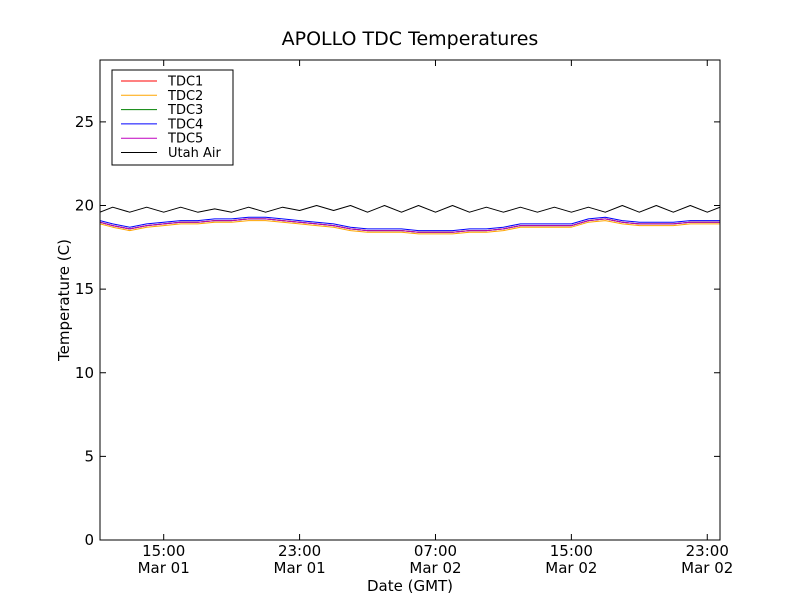 Image resolution: width=800 pixels, height=600 pixels. What do you see at coordinates (84, 206) in the screenshot?
I see `y-tick-label: 20` at bounding box center [84, 206].